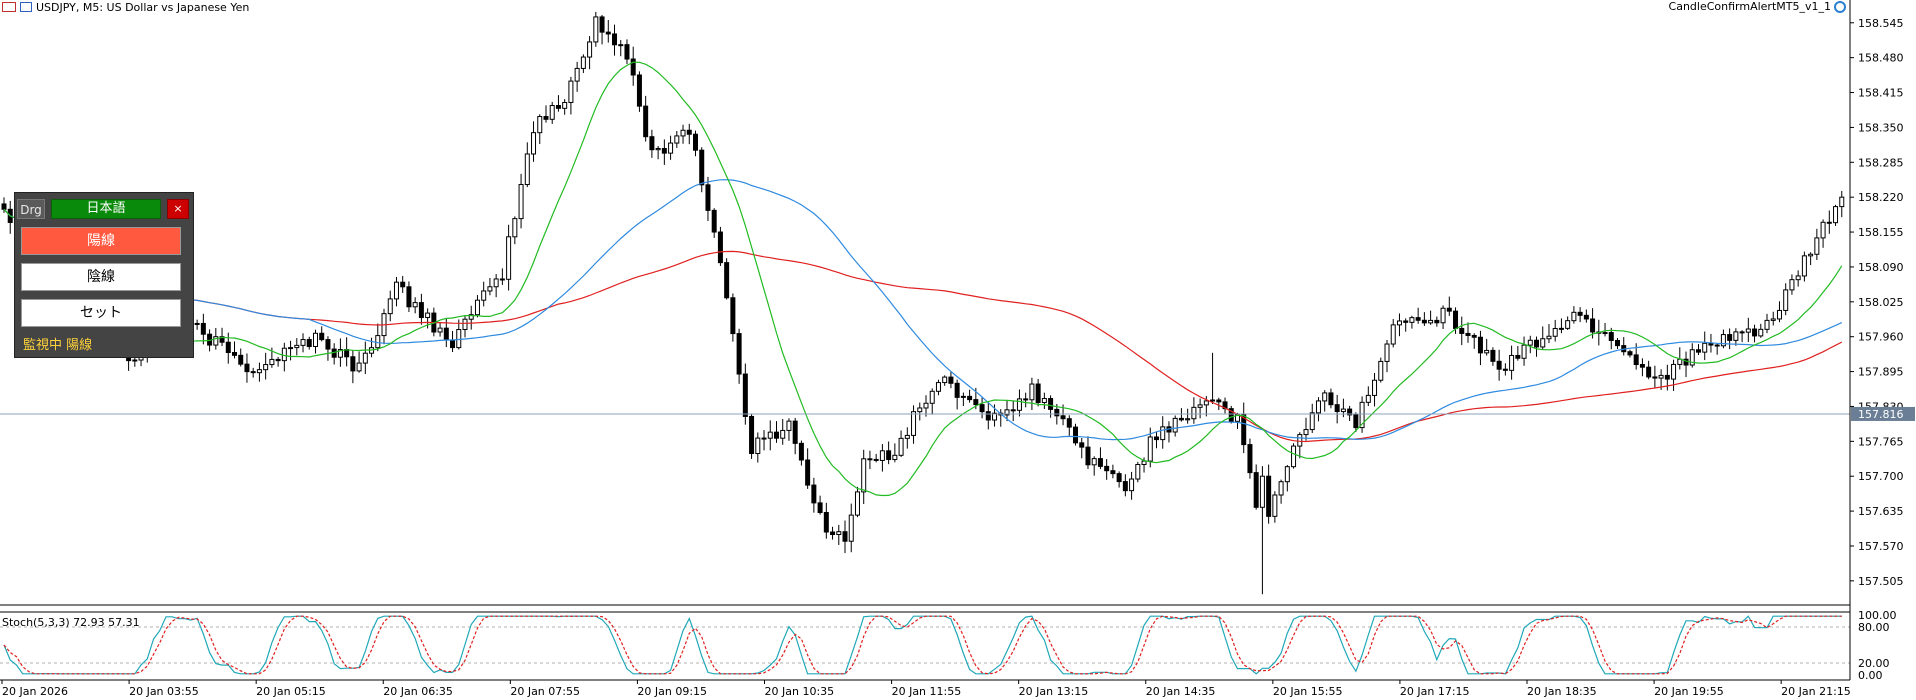 The height and width of the screenshot is (700, 1916). What do you see at coordinates (1840, 6) in the screenshot?
I see `expert-smiley-icon` at bounding box center [1840, 6].